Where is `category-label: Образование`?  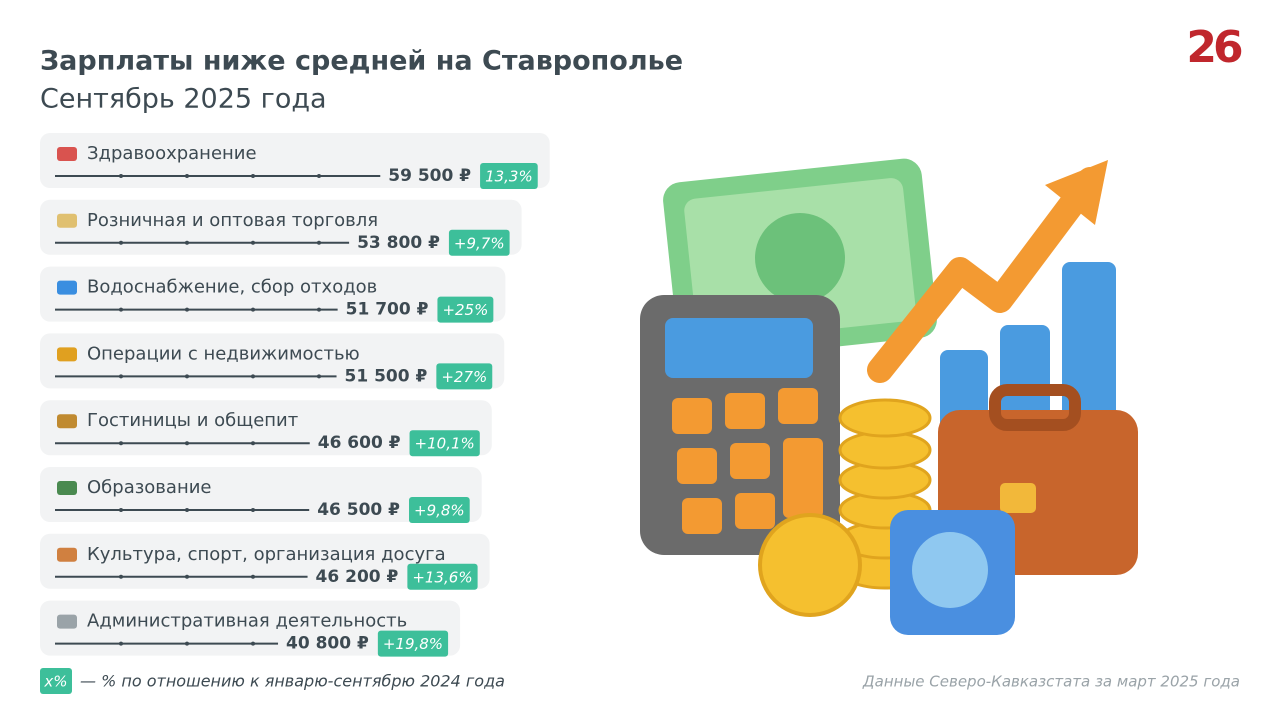 category-label: Образование is located at coordinates (149, 487).